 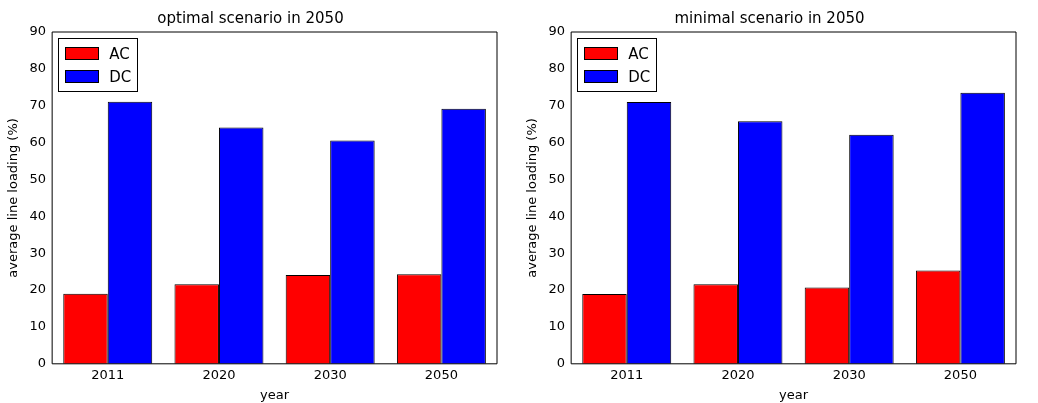 What do you see at coordinates (769, 17) in the screenshot?
I see `chart-title: minimal scenario in 2050` at bounding box center [769, 17].